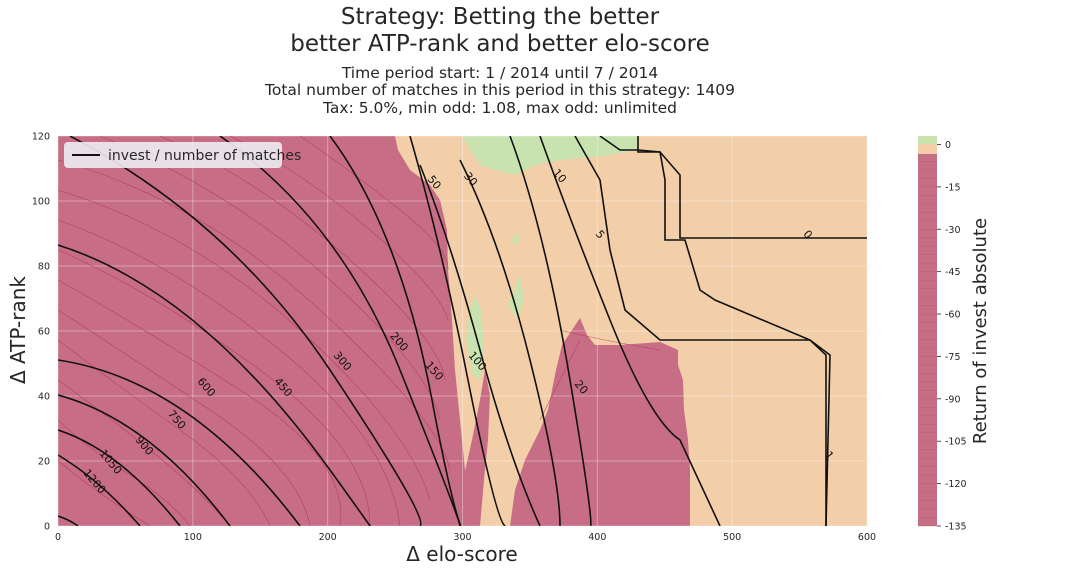 The height and width of the screenshot is (576, 1080). I want to click on positive-region-top, so click(550, 155).